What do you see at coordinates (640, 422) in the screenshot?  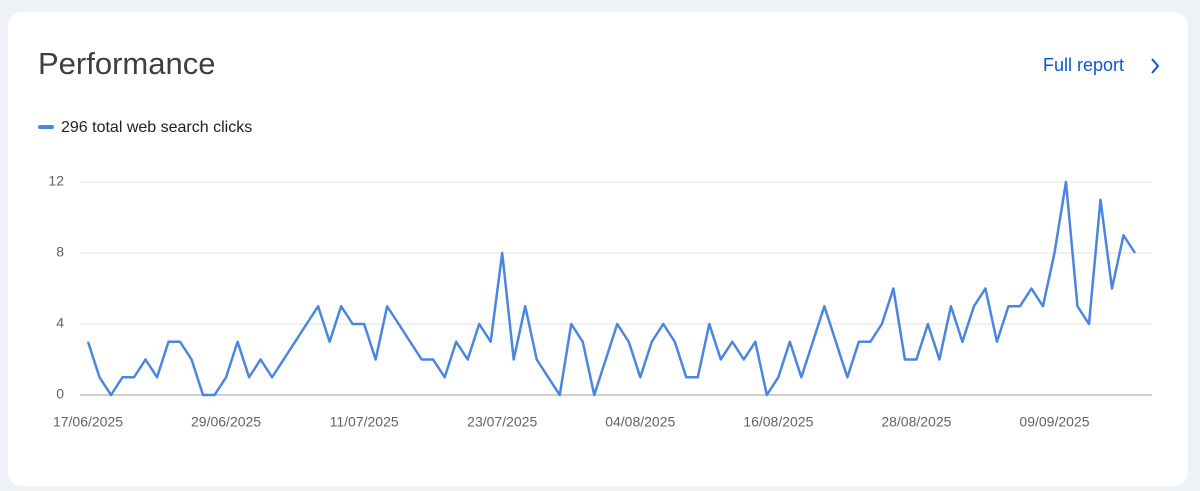 I see `x-tick-label: 04/08/2025` at bounding box center [640, 422].